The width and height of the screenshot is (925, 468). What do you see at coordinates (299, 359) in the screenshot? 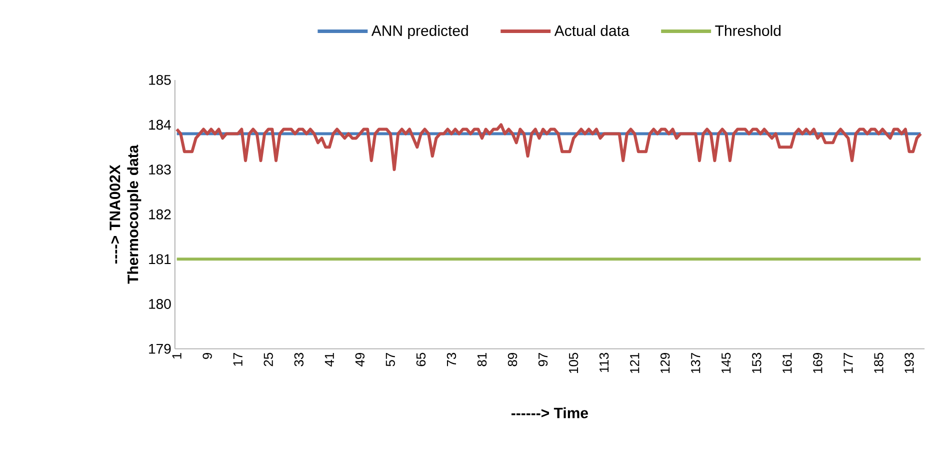
I see `x-tick-label: 33` at bounding box center [299, 359].